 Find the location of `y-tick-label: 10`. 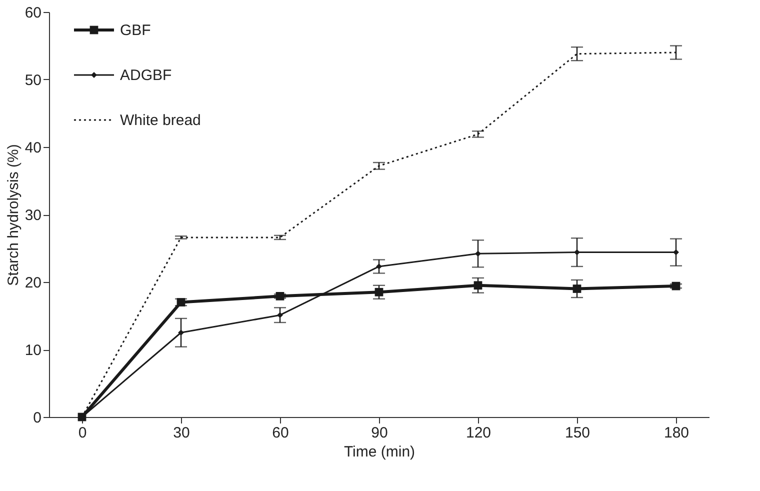

y-tick-label: 10 is located at coordinates (33, 350).